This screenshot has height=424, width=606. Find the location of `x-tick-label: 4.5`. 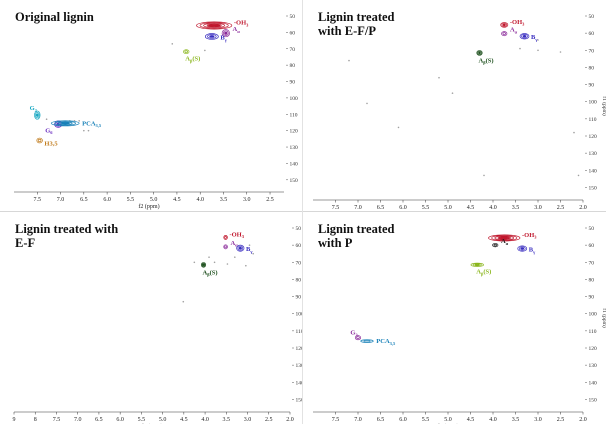

x-tick-label: 4.5 is located at coordinates (471, 420).